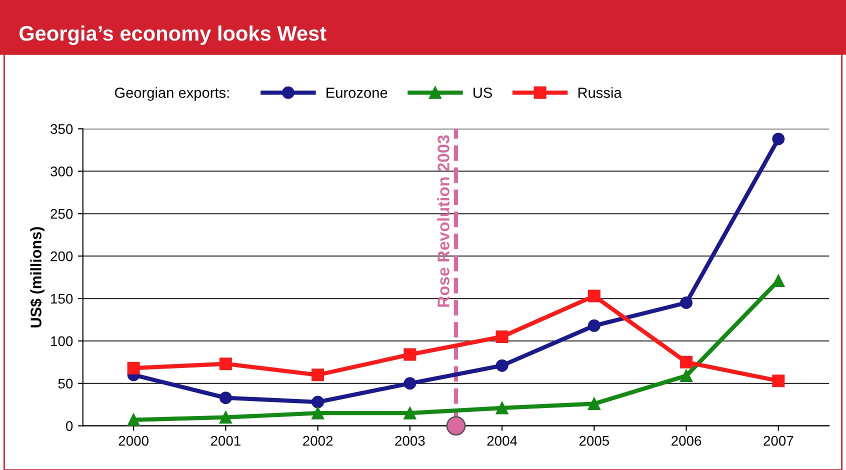 The image size is (846, 470). I want to click on y-tick-label: 100, so click(62, 341).